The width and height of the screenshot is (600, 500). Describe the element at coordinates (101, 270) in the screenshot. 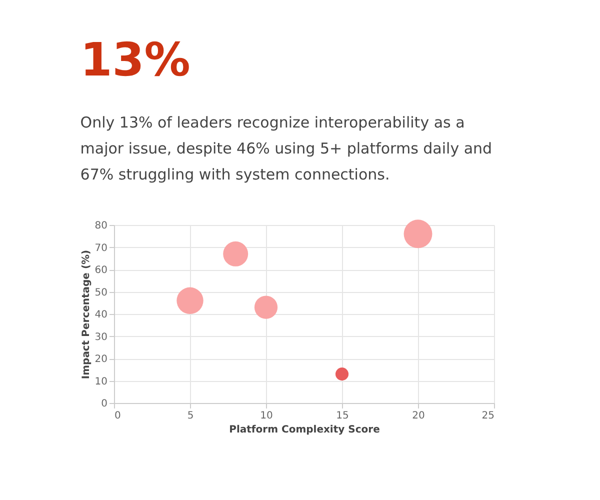

I see `y-tick-label: 60` at that location.